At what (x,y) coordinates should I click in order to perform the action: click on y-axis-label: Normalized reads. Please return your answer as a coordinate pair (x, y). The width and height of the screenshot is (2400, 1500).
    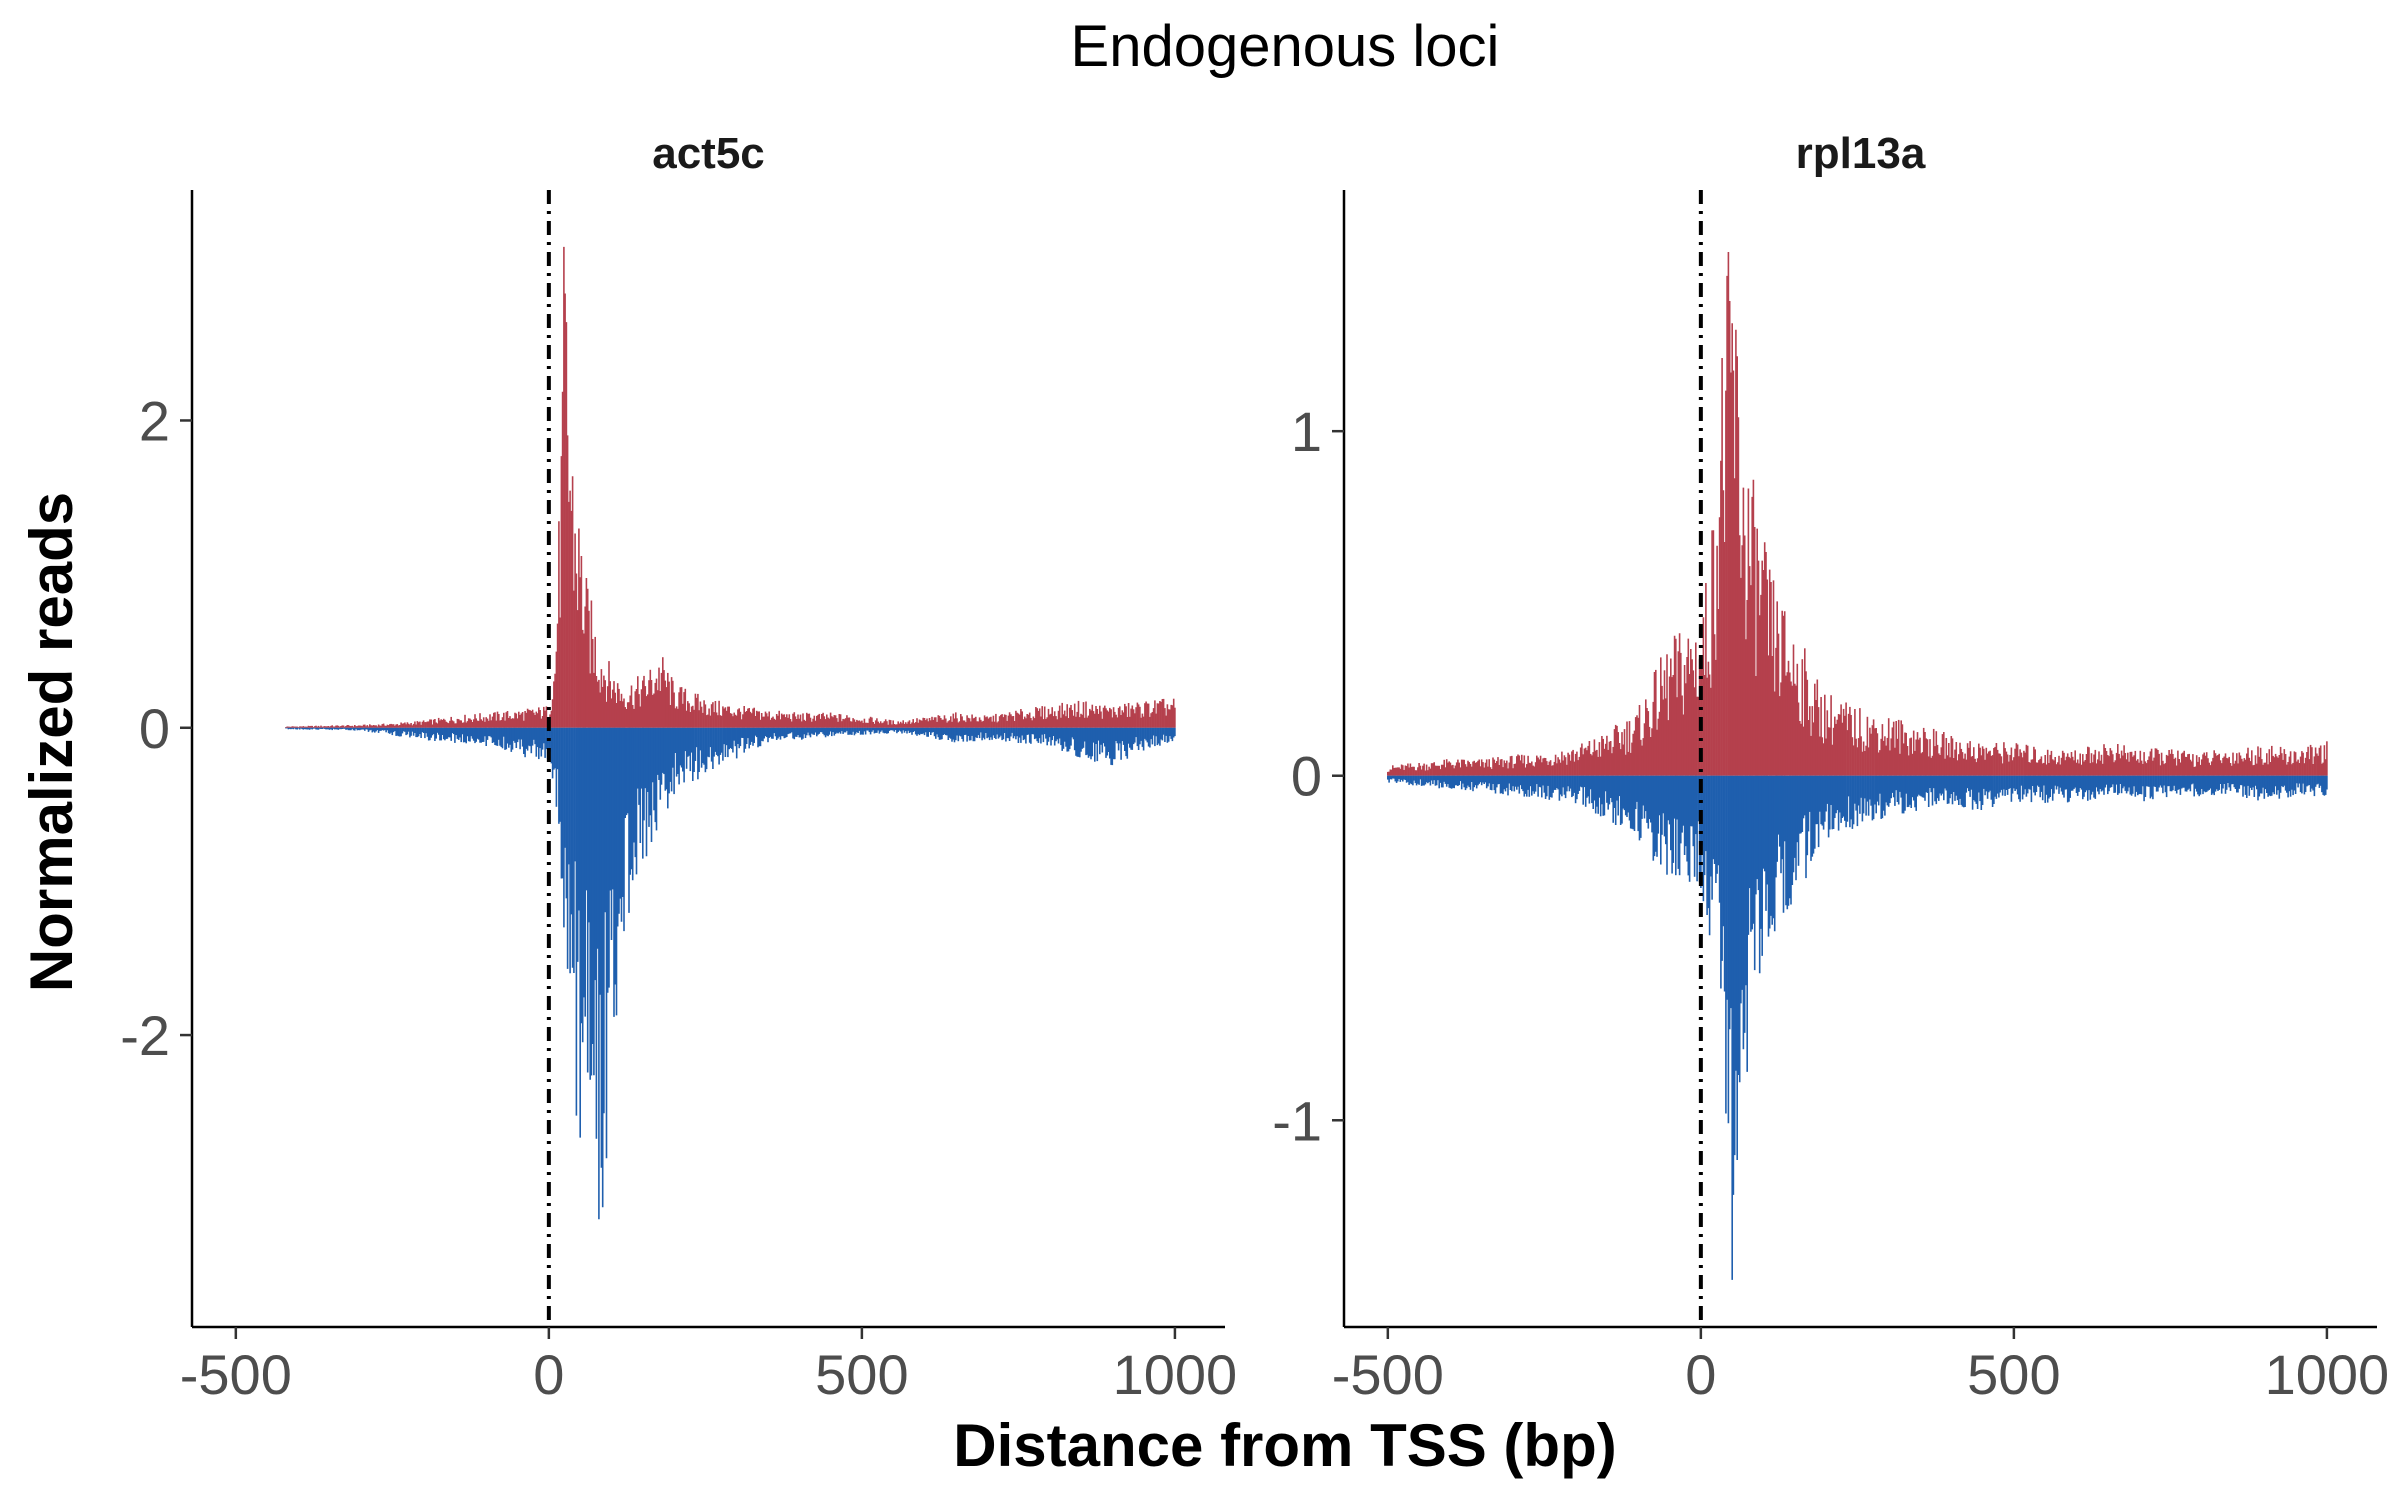
    Looking at the image, I should click on (51, 742).